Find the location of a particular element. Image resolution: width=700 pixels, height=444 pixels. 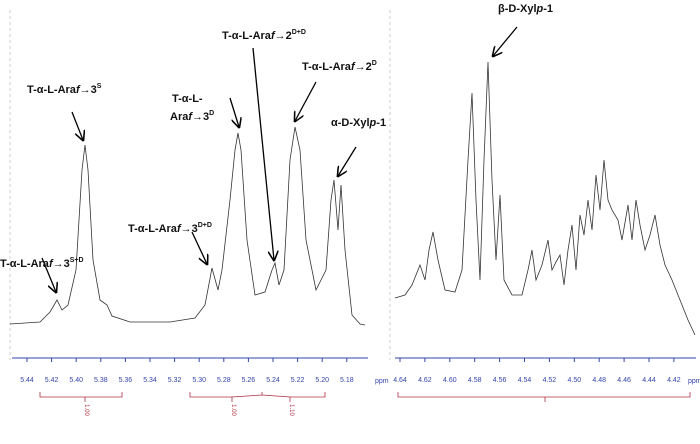

integral-label: 1.10 is located at coordinates (291, 410).